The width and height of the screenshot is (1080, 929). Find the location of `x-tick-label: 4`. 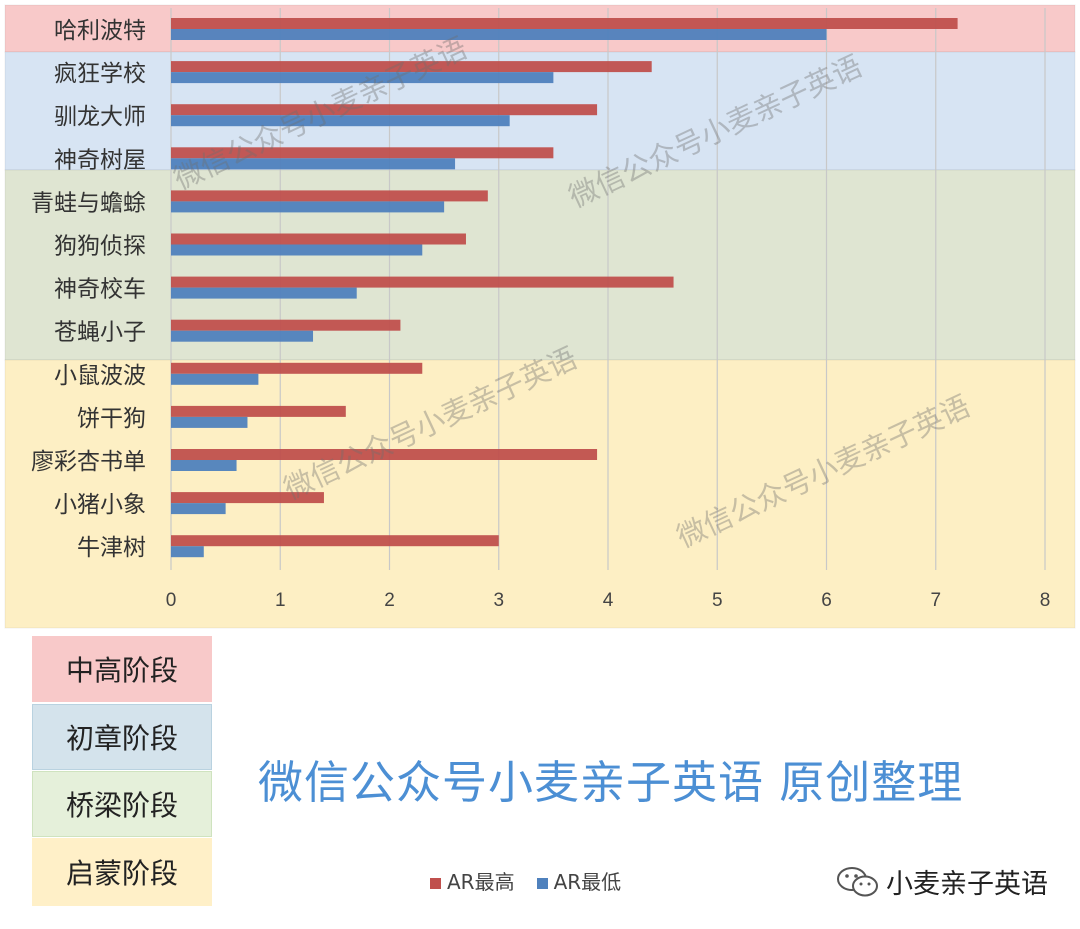

x-tick-label: 4 is located at coordinates (608, 600).